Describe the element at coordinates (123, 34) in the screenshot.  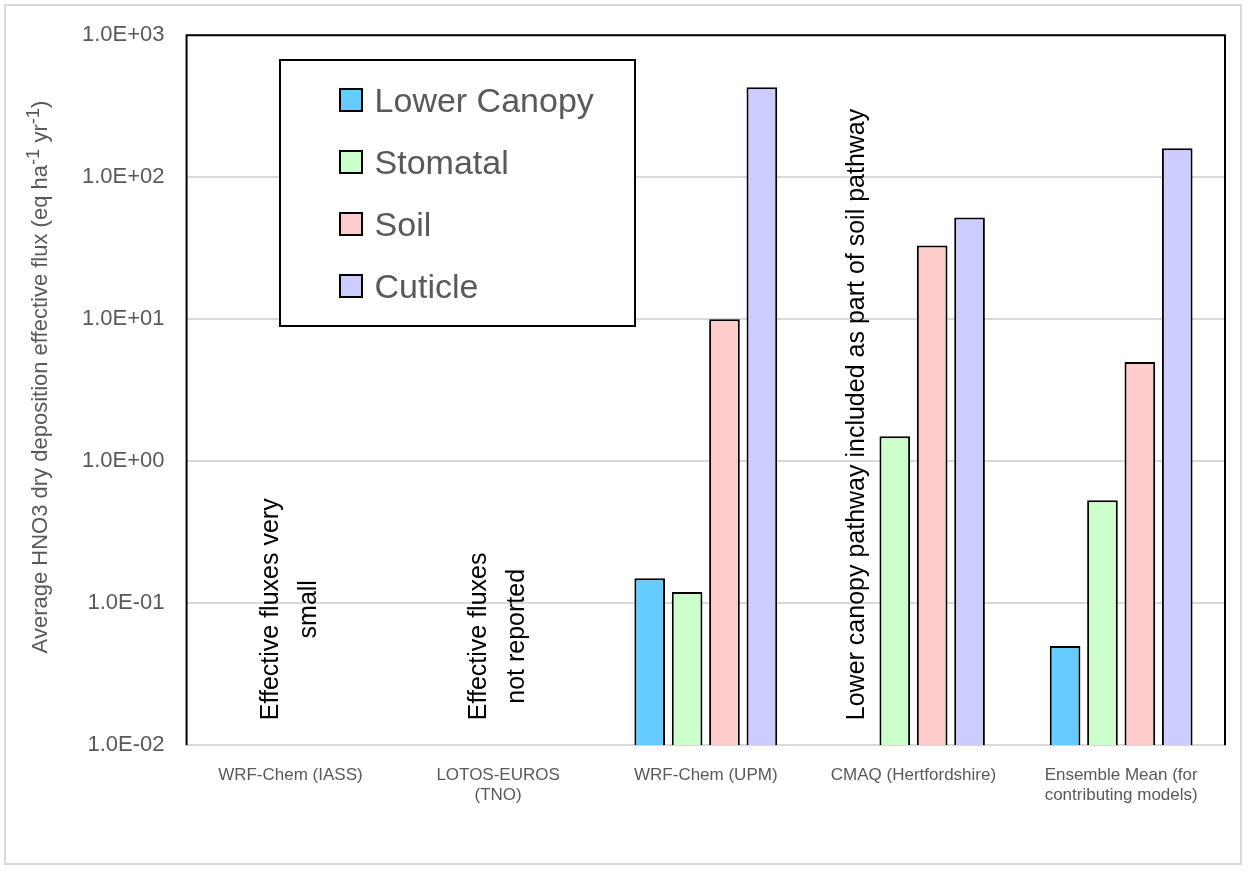
I see `y-tick-label: 1.0E+03` at that location.